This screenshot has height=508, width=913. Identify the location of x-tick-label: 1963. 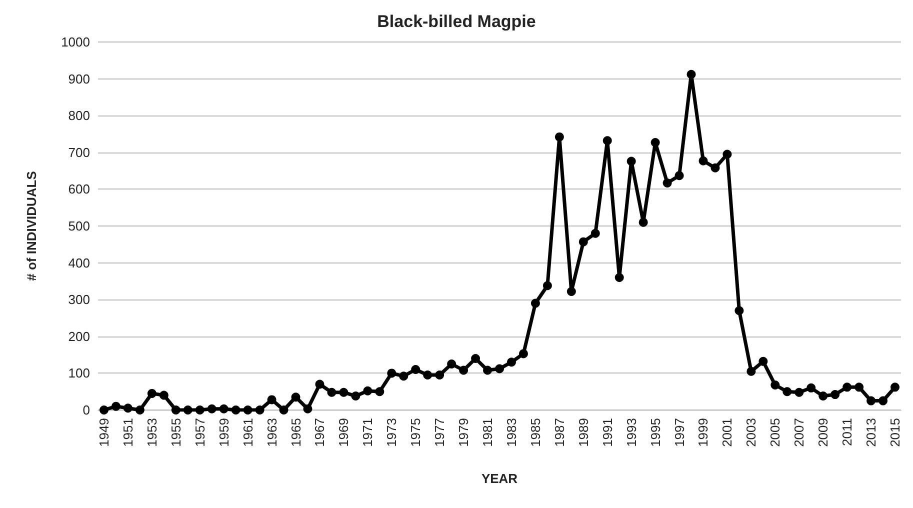
(272, 432).